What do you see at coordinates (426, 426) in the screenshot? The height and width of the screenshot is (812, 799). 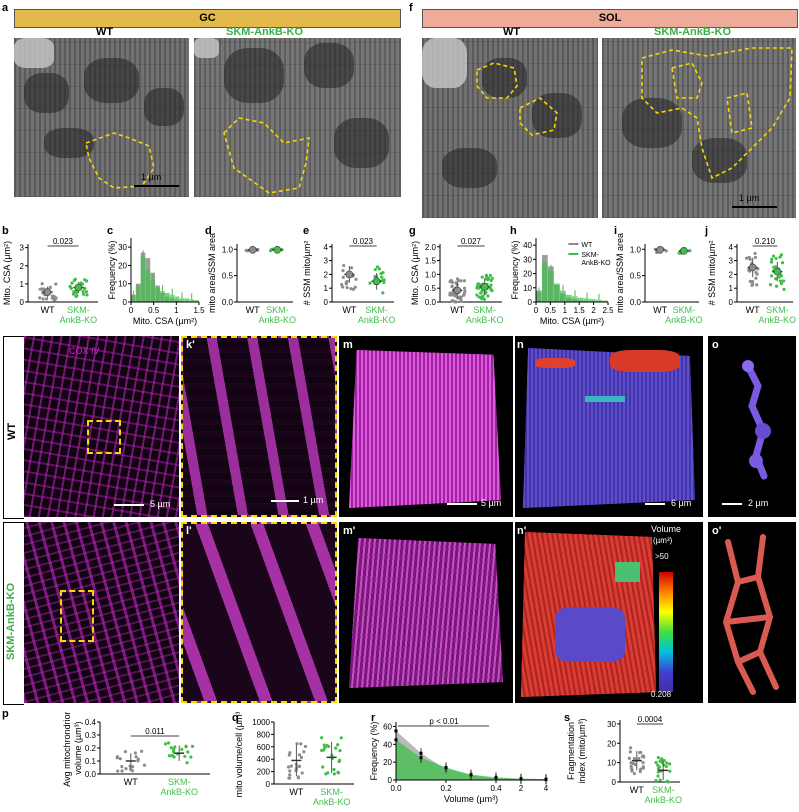 I see `image-m-wt-3d: 5 µm` at bounding box center [426, 426].